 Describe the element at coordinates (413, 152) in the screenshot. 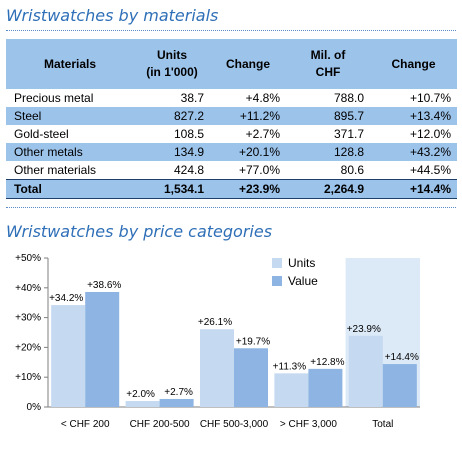

I see `cell-value-change: +43.2%` at that location.